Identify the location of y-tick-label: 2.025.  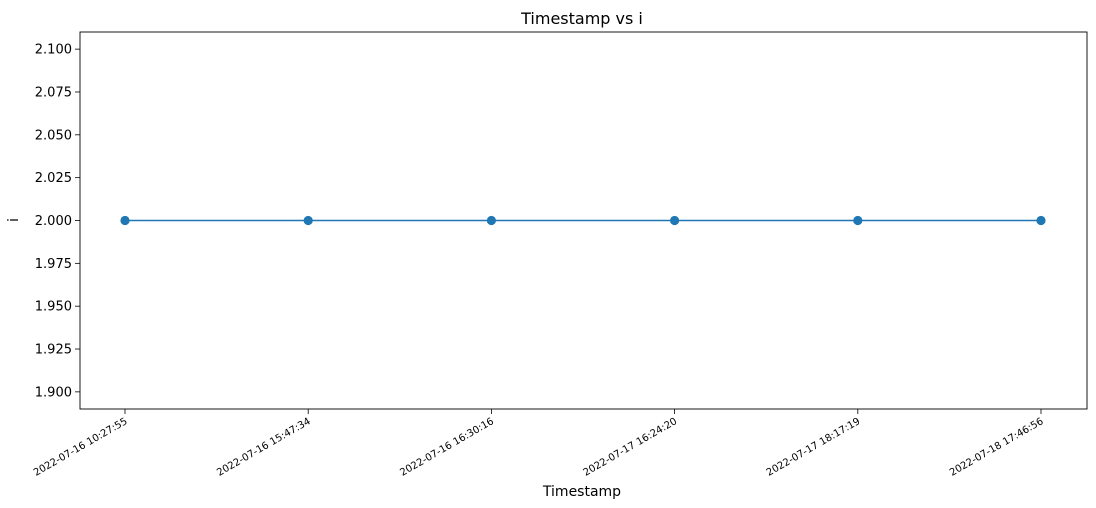
(53, 178).